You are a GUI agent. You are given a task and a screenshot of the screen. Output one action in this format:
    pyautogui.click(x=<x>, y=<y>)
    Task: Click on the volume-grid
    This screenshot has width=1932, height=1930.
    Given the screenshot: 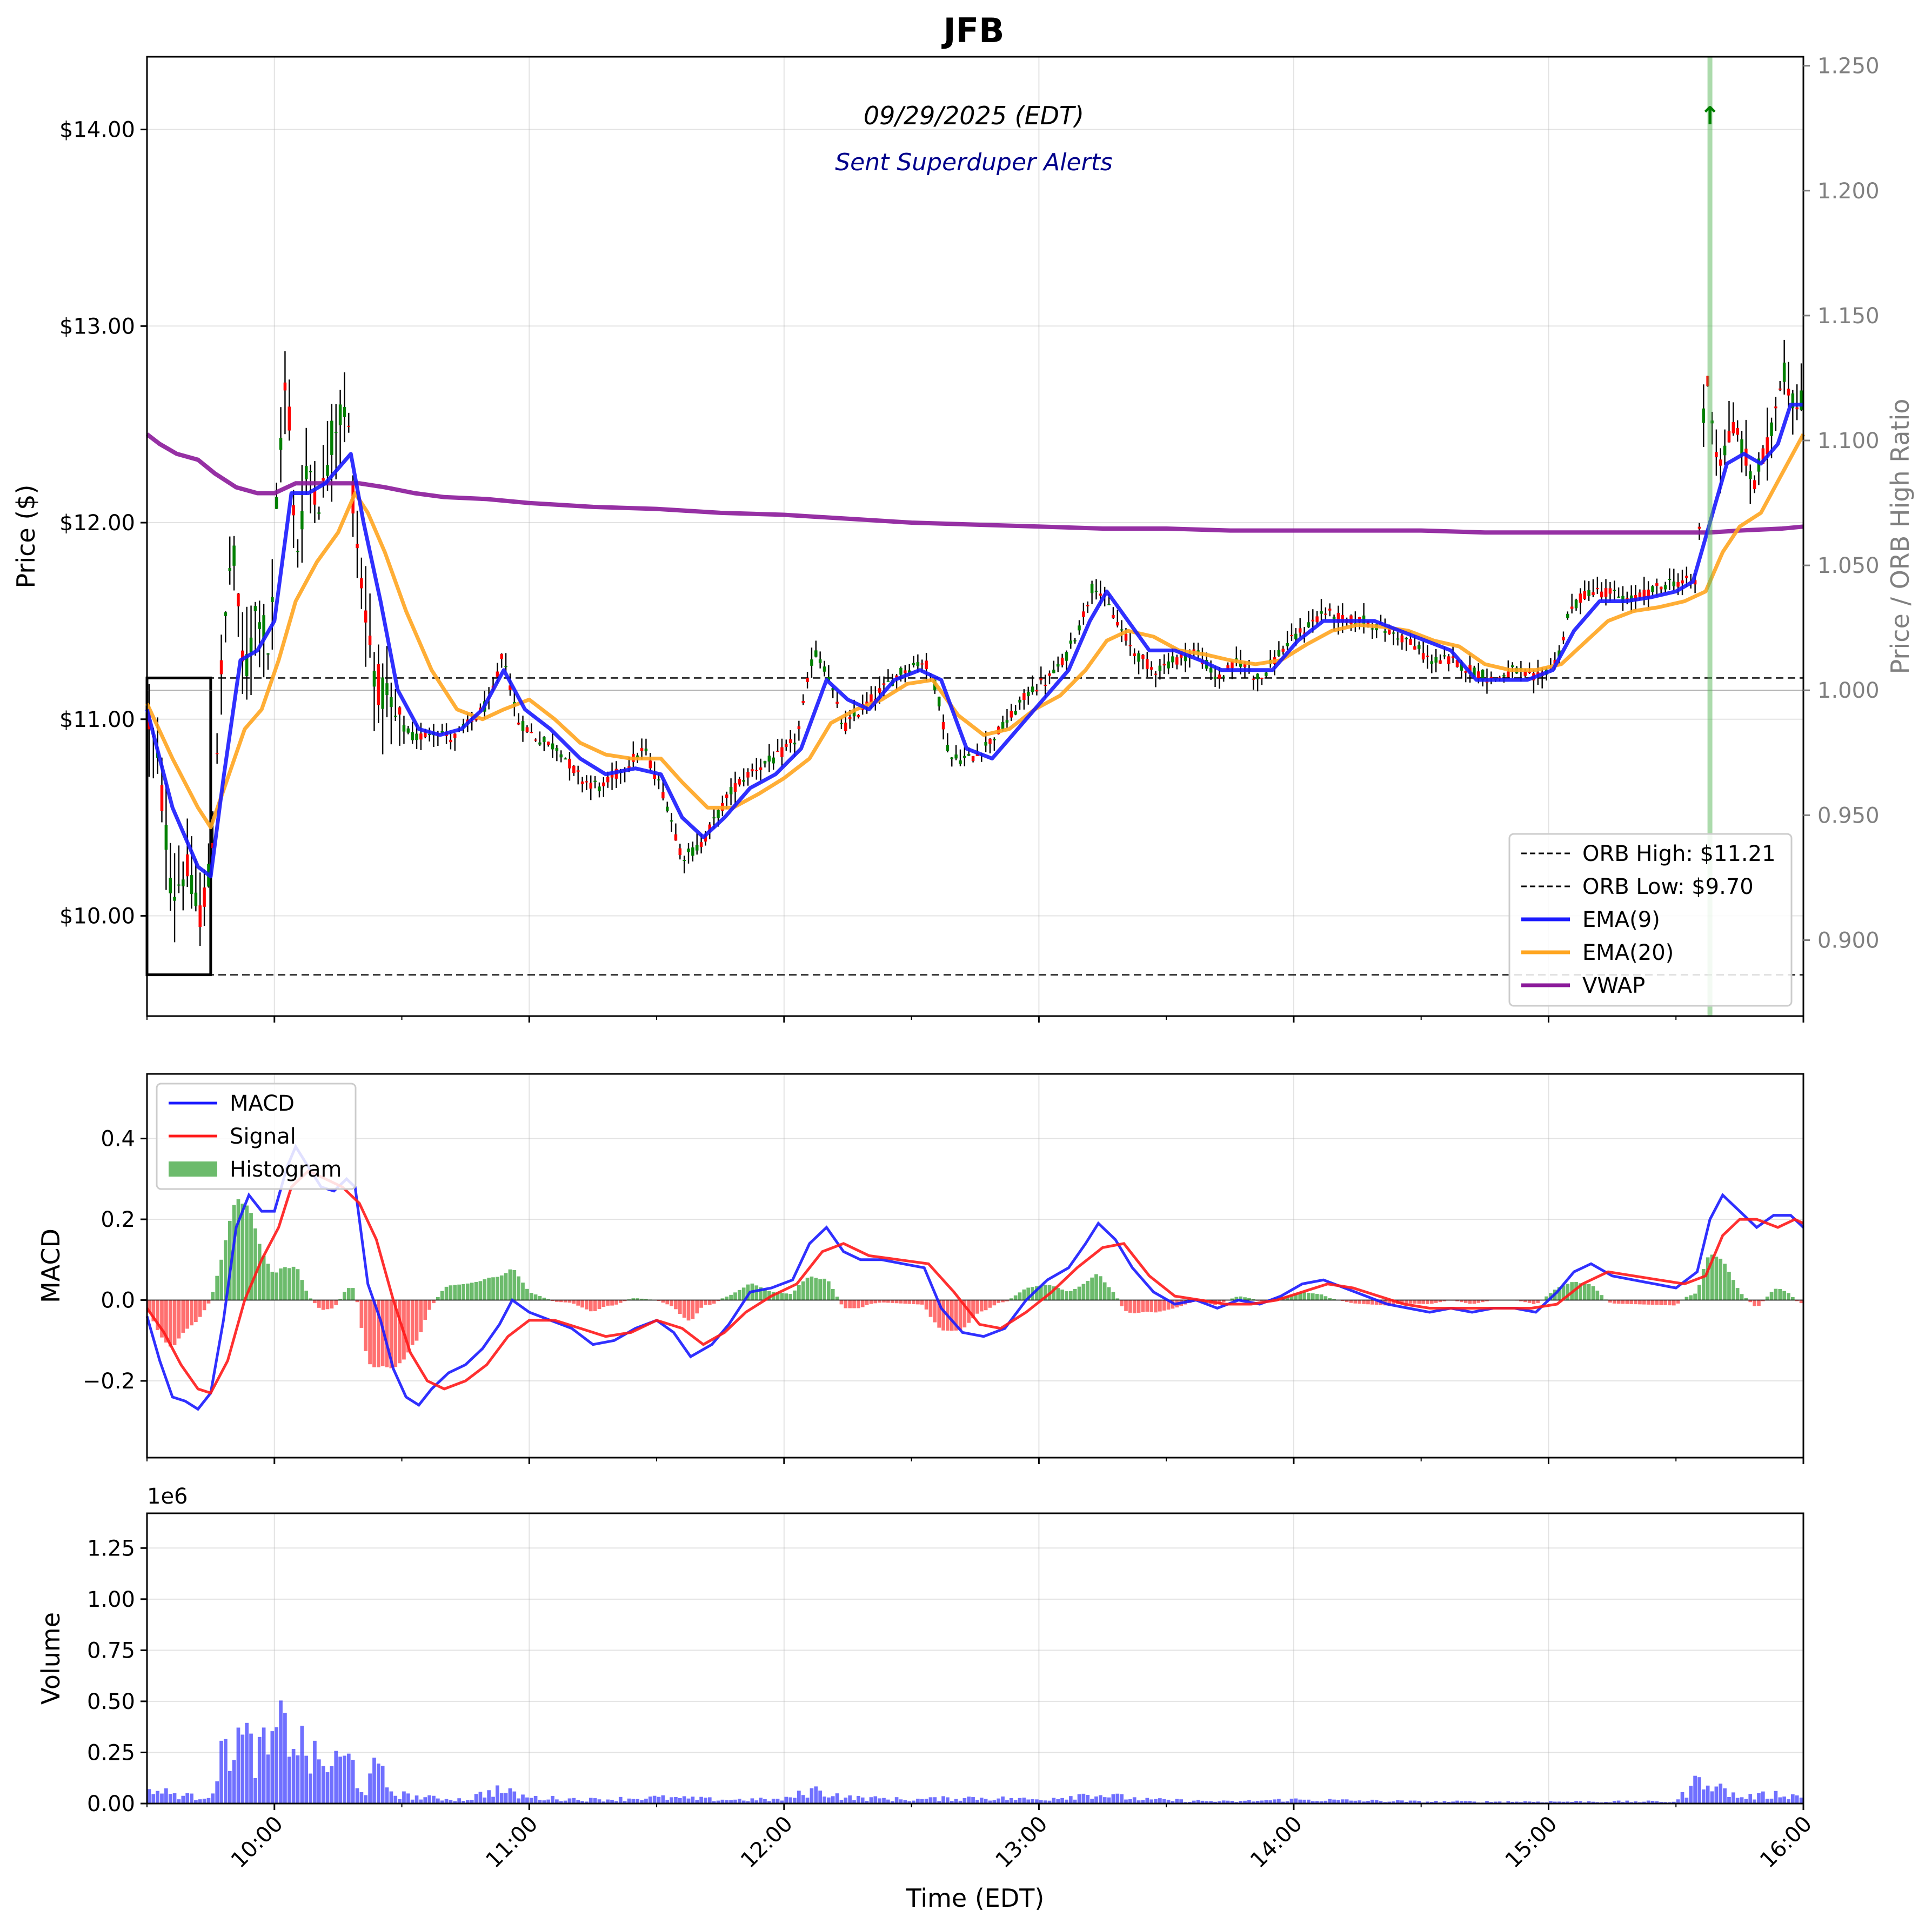 What is the action you would take?
    pyautogui.click(x=975, y=1658)
    